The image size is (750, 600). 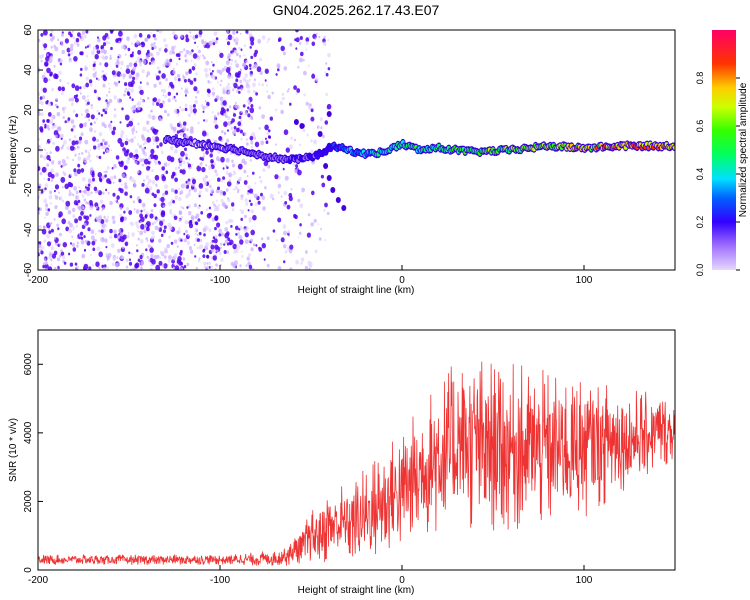 I want to click on colorbar-tick-label: 0.4, so click(x=700, y=174).